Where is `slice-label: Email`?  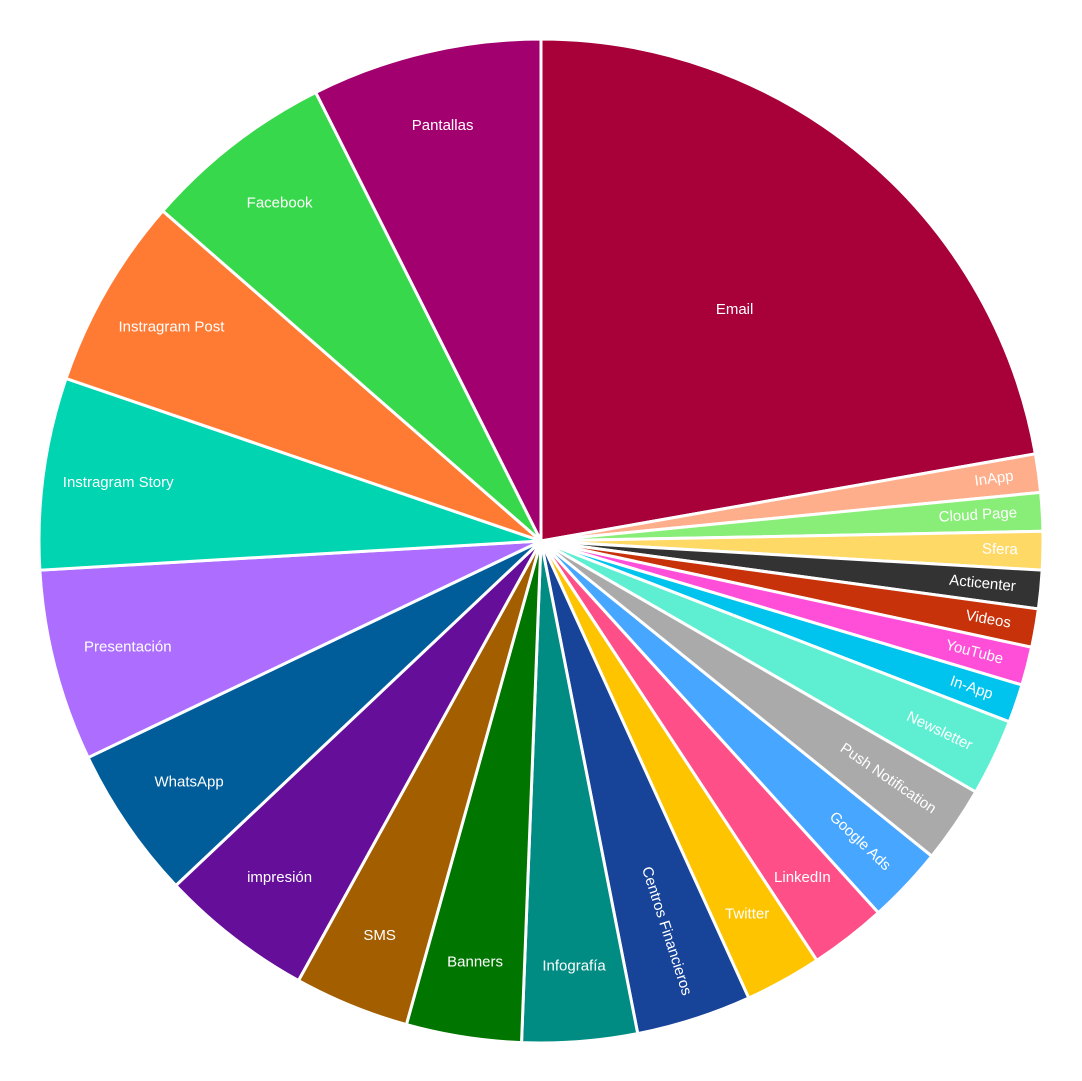 slice-label: Email is located at coordinates (735, 309).